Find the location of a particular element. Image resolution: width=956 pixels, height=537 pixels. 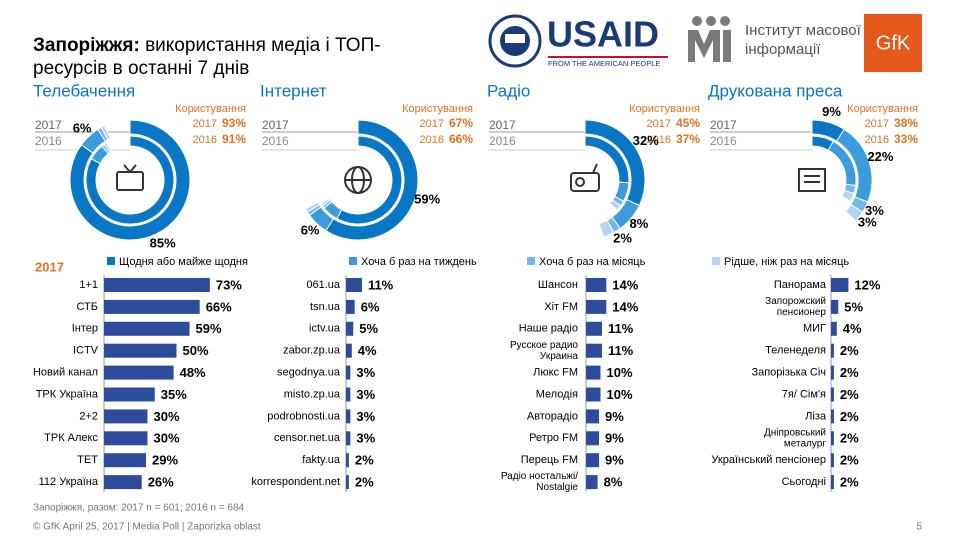

item-label: Русское радио is located at coordinates (544, 345).